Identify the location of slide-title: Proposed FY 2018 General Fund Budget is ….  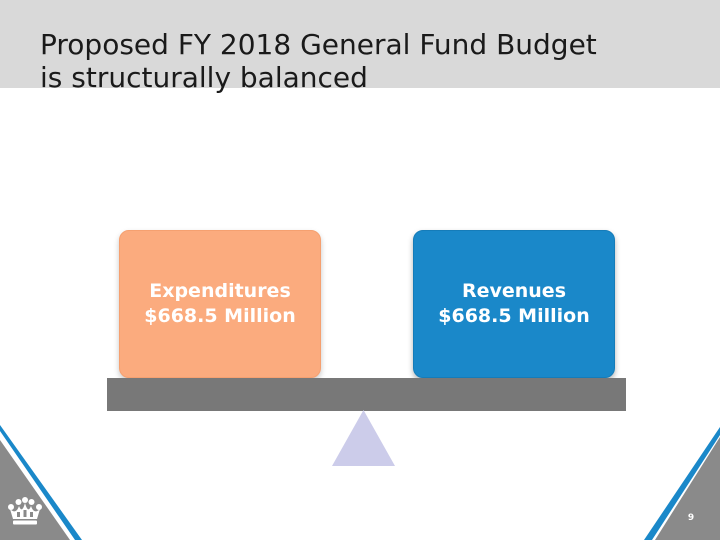
(370, 61).